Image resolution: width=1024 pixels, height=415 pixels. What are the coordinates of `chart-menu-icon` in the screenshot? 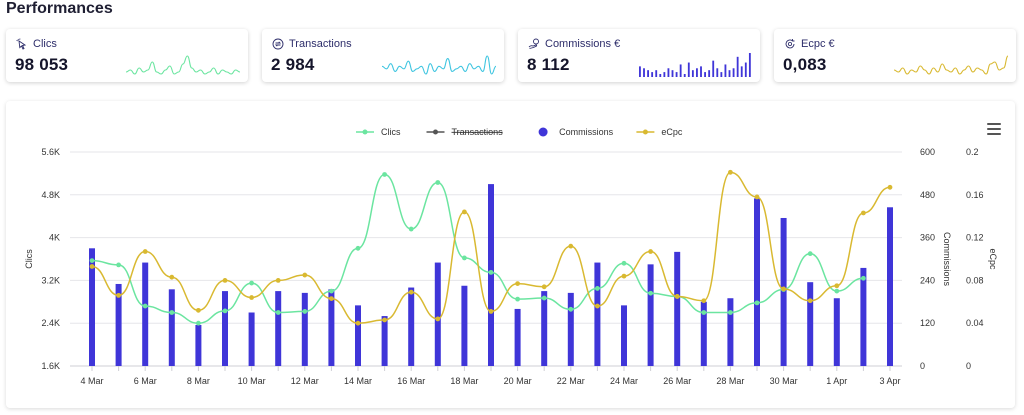 It's located at (994, 129).